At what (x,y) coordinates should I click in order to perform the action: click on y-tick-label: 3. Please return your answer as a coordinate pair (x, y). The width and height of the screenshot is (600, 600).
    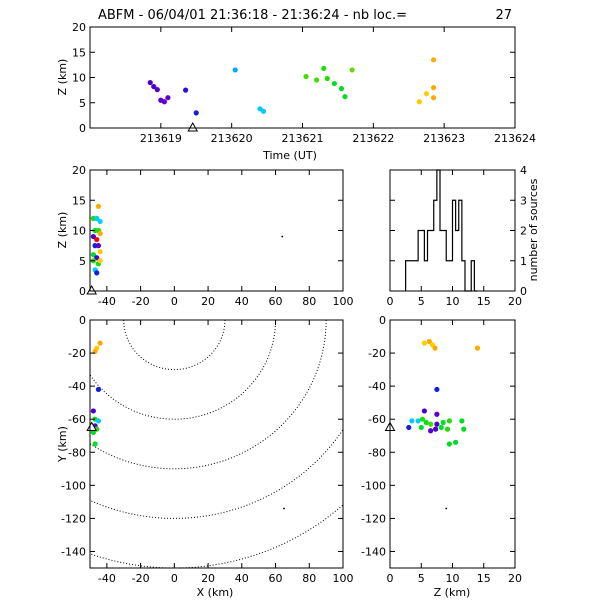
    Looking at the image, I should click on (523, 200).